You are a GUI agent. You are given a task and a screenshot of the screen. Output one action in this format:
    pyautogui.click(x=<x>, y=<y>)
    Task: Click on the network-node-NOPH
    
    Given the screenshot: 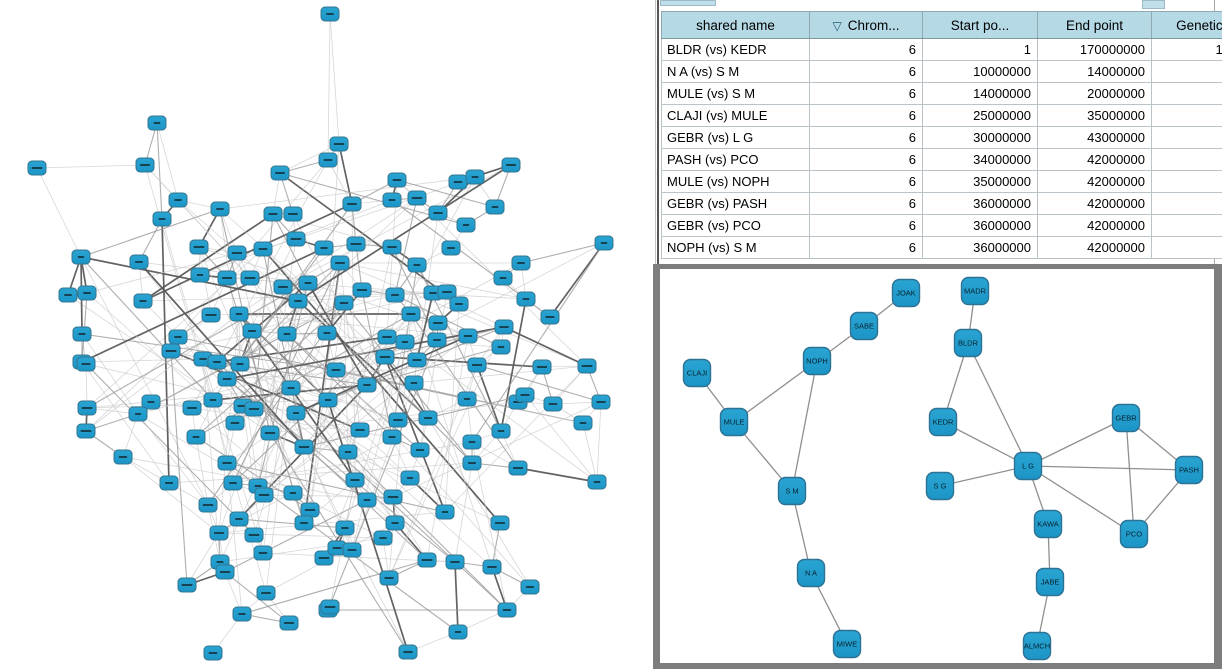 What is the action you would take?
    pyautogui.click(x=817, y=361)
    